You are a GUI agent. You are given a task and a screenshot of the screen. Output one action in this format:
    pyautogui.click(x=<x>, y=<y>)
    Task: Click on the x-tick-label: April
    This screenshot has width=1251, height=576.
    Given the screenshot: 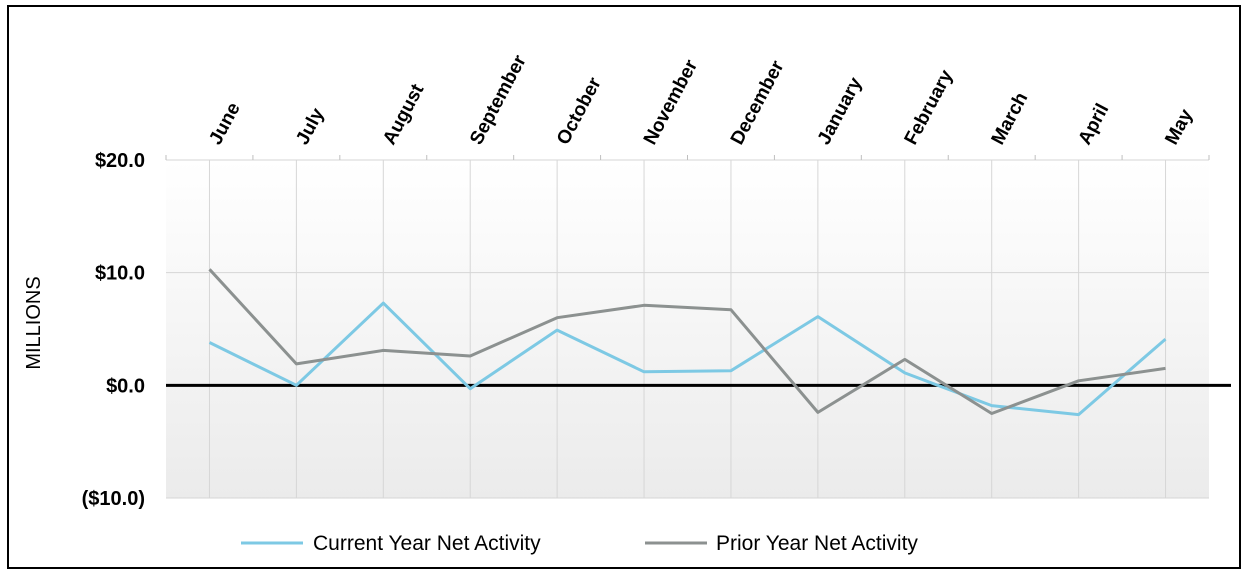 What is the action you would take?
    pyautogui.click(x=1093, y=124)
    